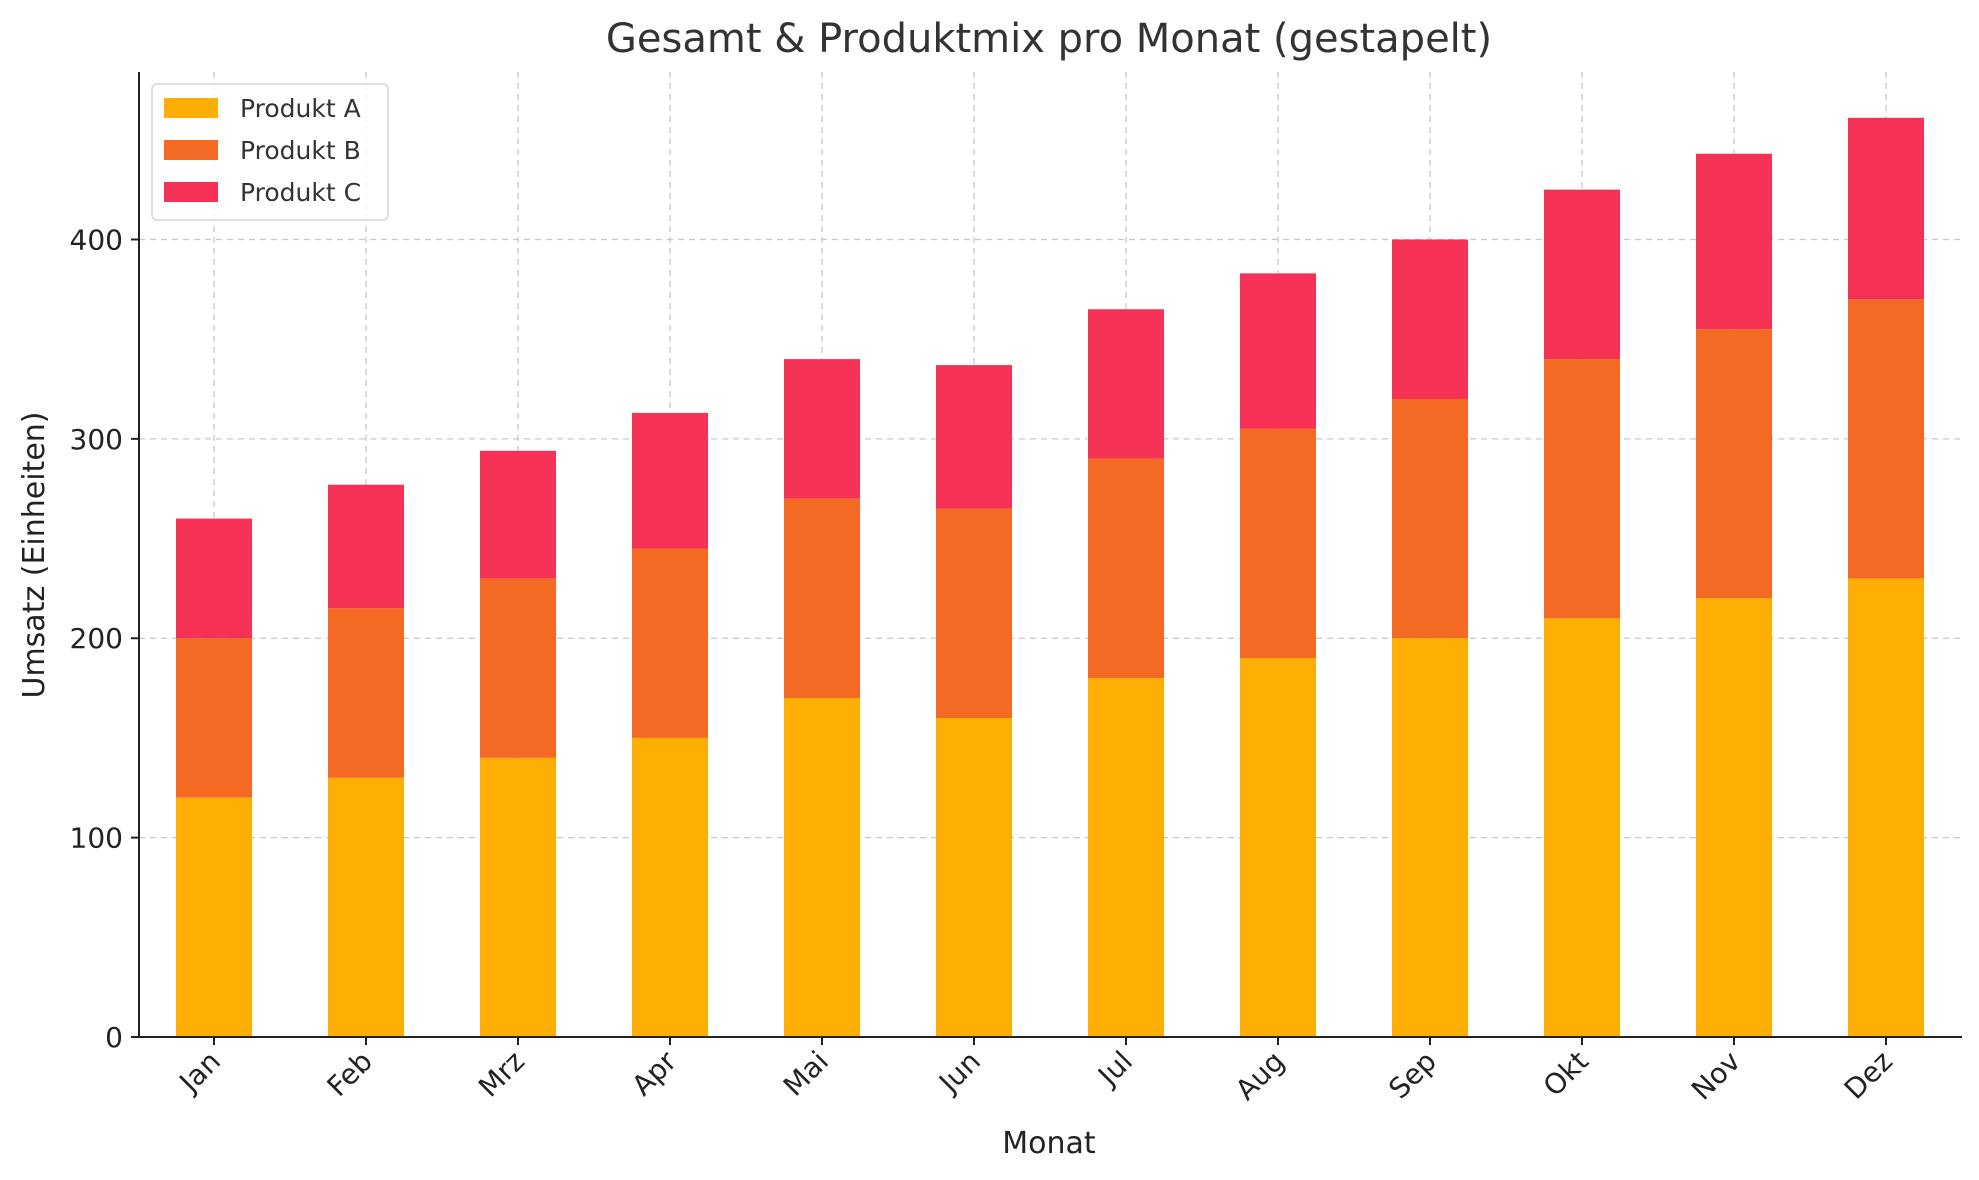  What do you see at coordinates (366, 907) in the screenshot?
I see `bar-produkt-a-feb` at bounding box center [366, 907].